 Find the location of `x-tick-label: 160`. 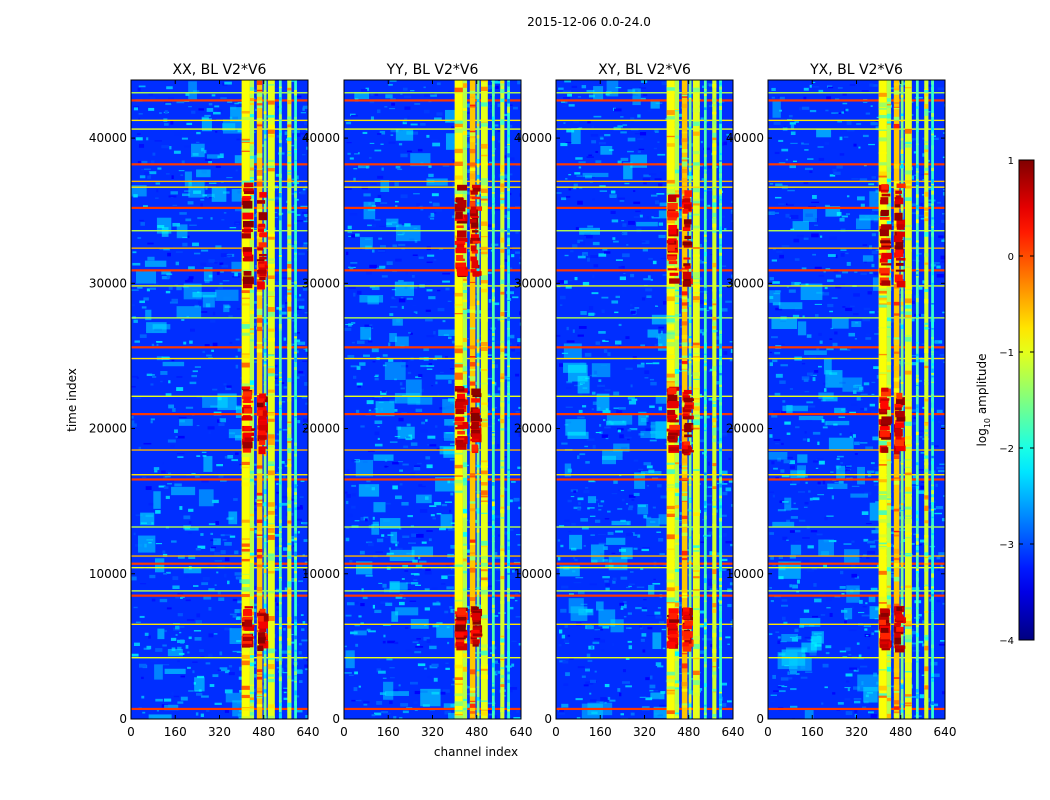

x-tick-label: 160 is located at coordinates (388, 732).